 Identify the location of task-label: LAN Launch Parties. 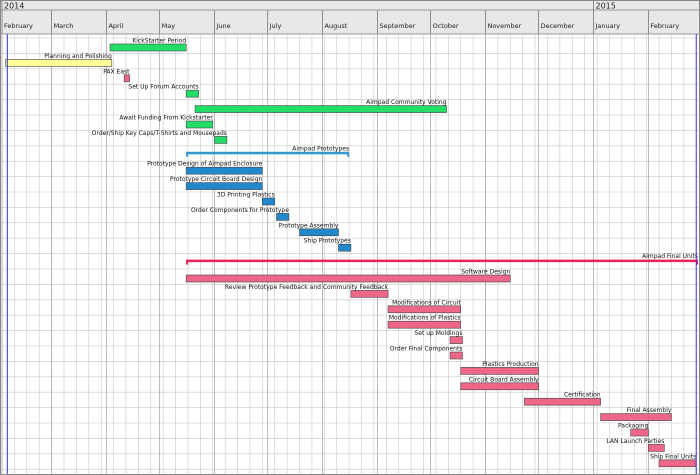
(635, 441).